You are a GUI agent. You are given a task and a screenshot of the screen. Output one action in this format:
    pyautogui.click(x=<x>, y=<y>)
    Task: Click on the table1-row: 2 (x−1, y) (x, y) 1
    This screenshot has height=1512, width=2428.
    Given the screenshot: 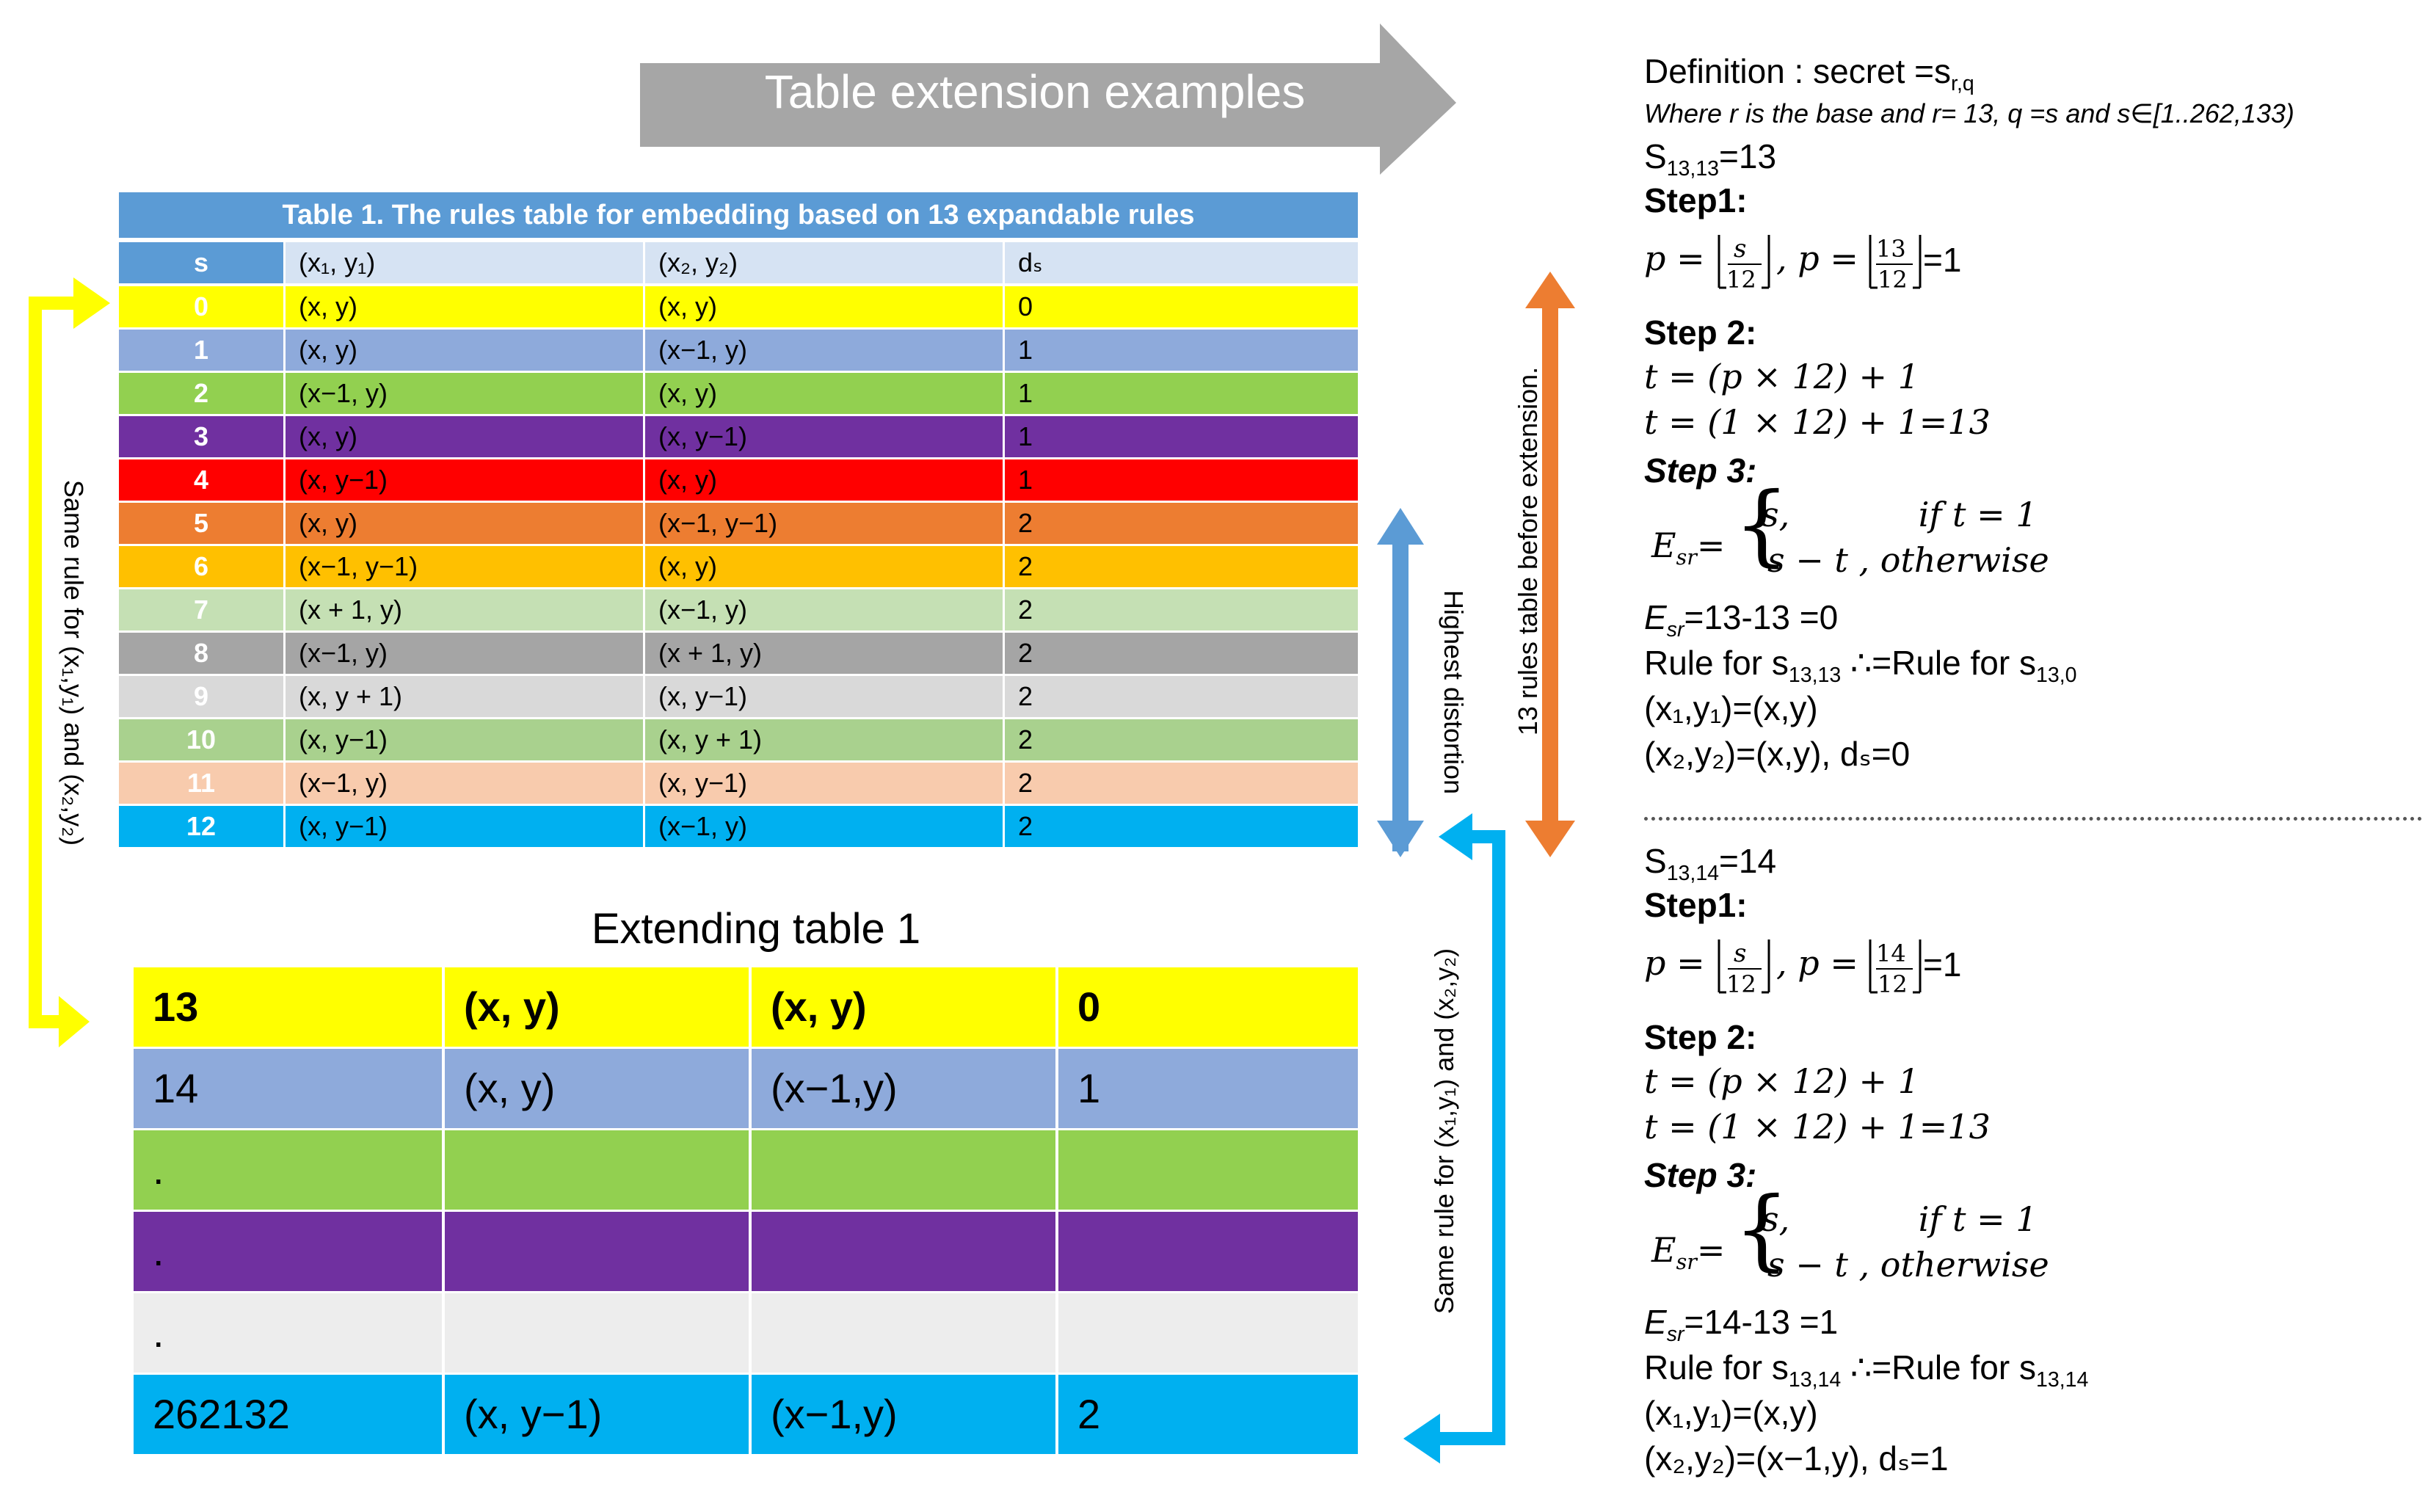 What is the action you would take?
    pyautogui.click(x=738, y=393)
    